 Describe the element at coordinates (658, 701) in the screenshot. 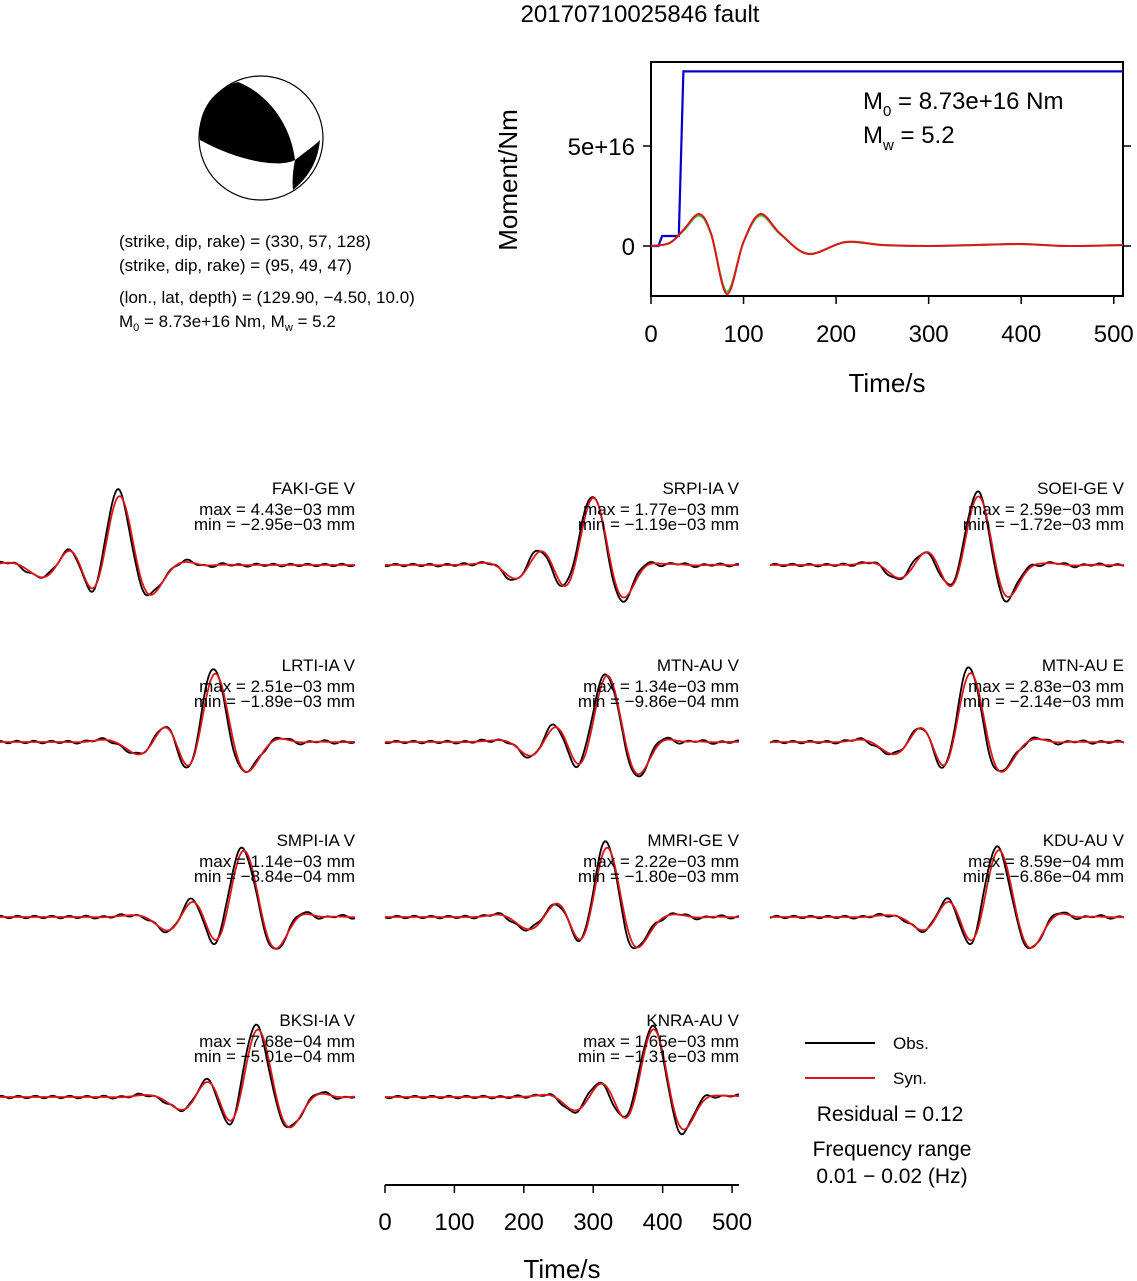

I see `trace-min-label: min = −9.86e−04 mm` at that location.